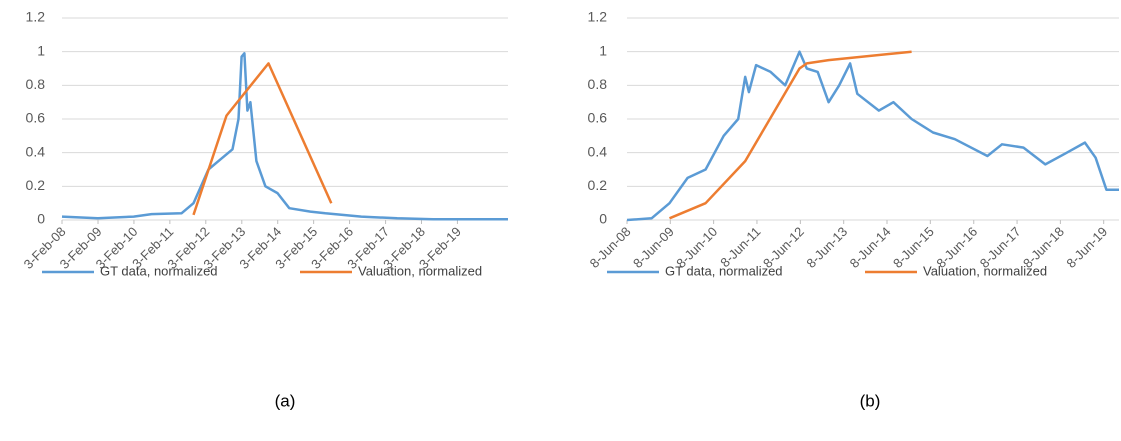  What do you see at coordinates (285, 400) in the screenshot?
I see `caption: (a)` at bounding box center [285, 400].